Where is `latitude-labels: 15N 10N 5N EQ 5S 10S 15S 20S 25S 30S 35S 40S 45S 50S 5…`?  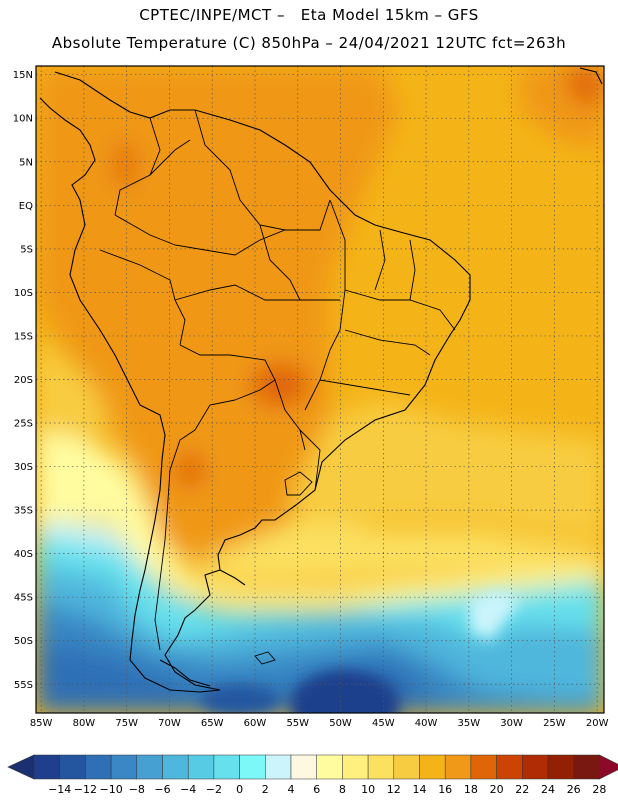
latitude-labels: 15N 10N 5N EQ 5S 10S 15S 20S 25S 30S 35S 40S 45S 50S 5… is located at coordinates (23, 380).